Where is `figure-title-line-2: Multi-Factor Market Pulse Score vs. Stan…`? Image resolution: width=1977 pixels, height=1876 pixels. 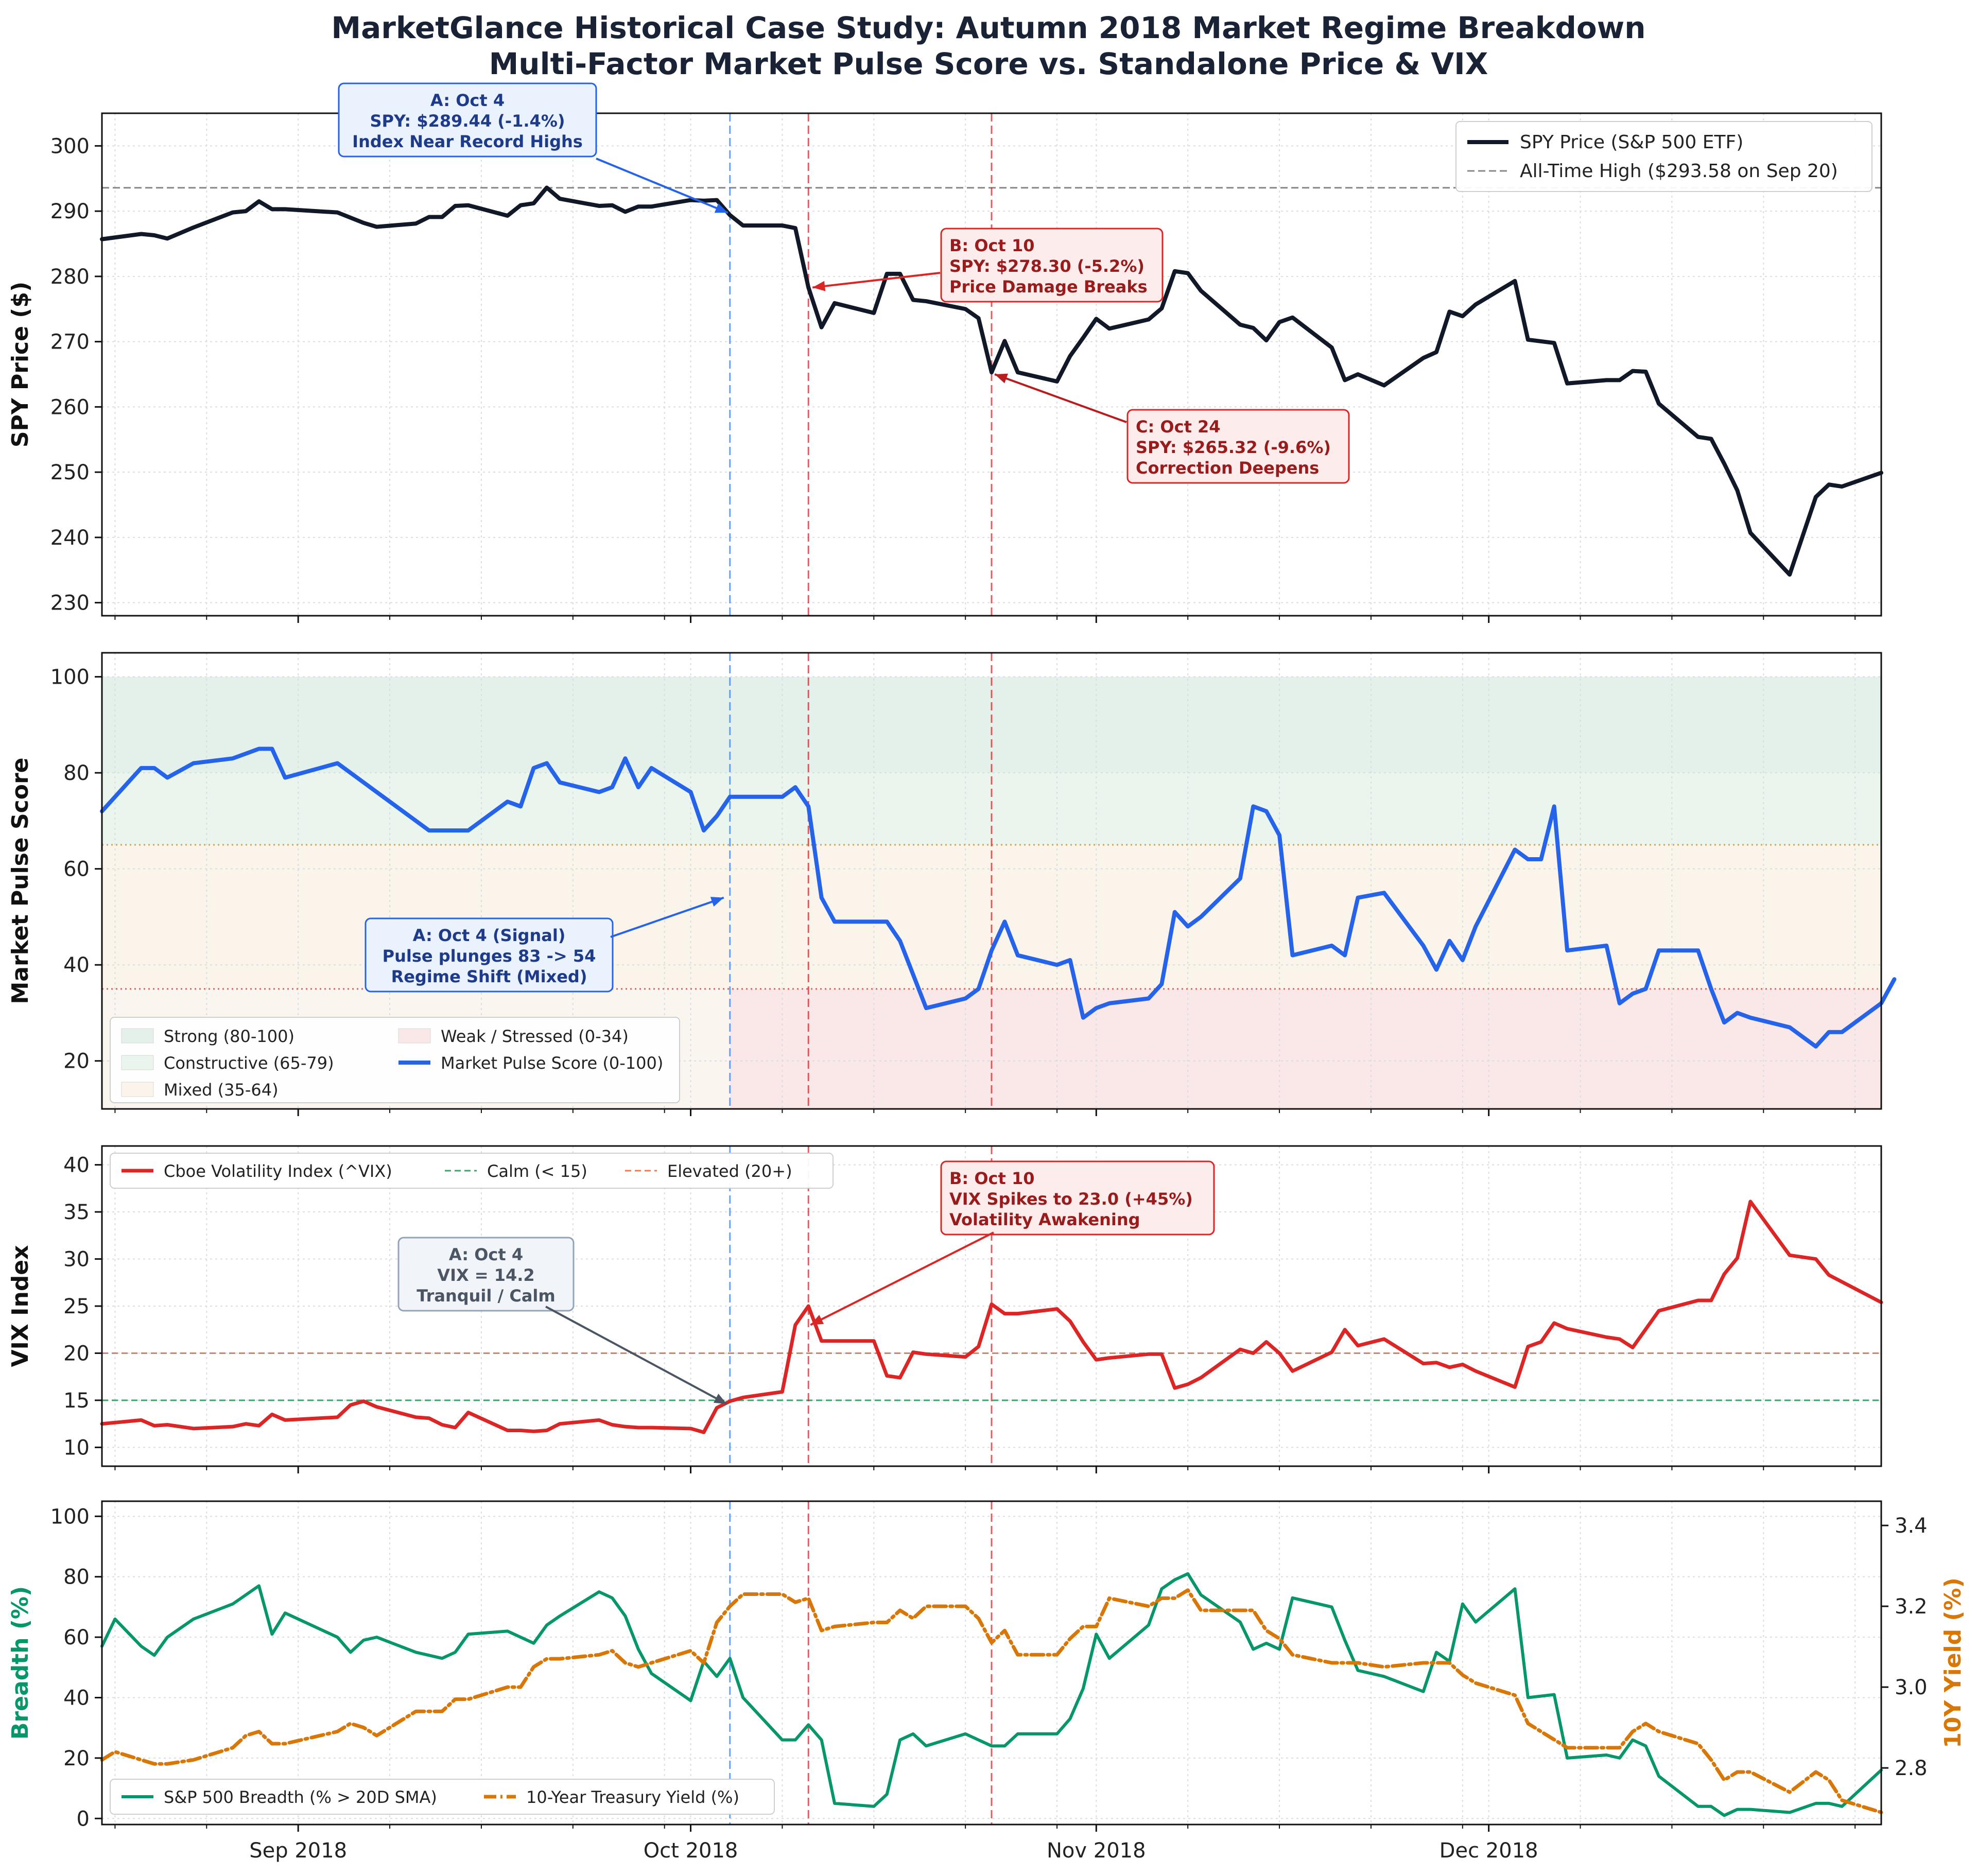 figure-title-line-2: Multi-Factor Market Pulse Score vs. Stan… is located at coordinates (989, 63).